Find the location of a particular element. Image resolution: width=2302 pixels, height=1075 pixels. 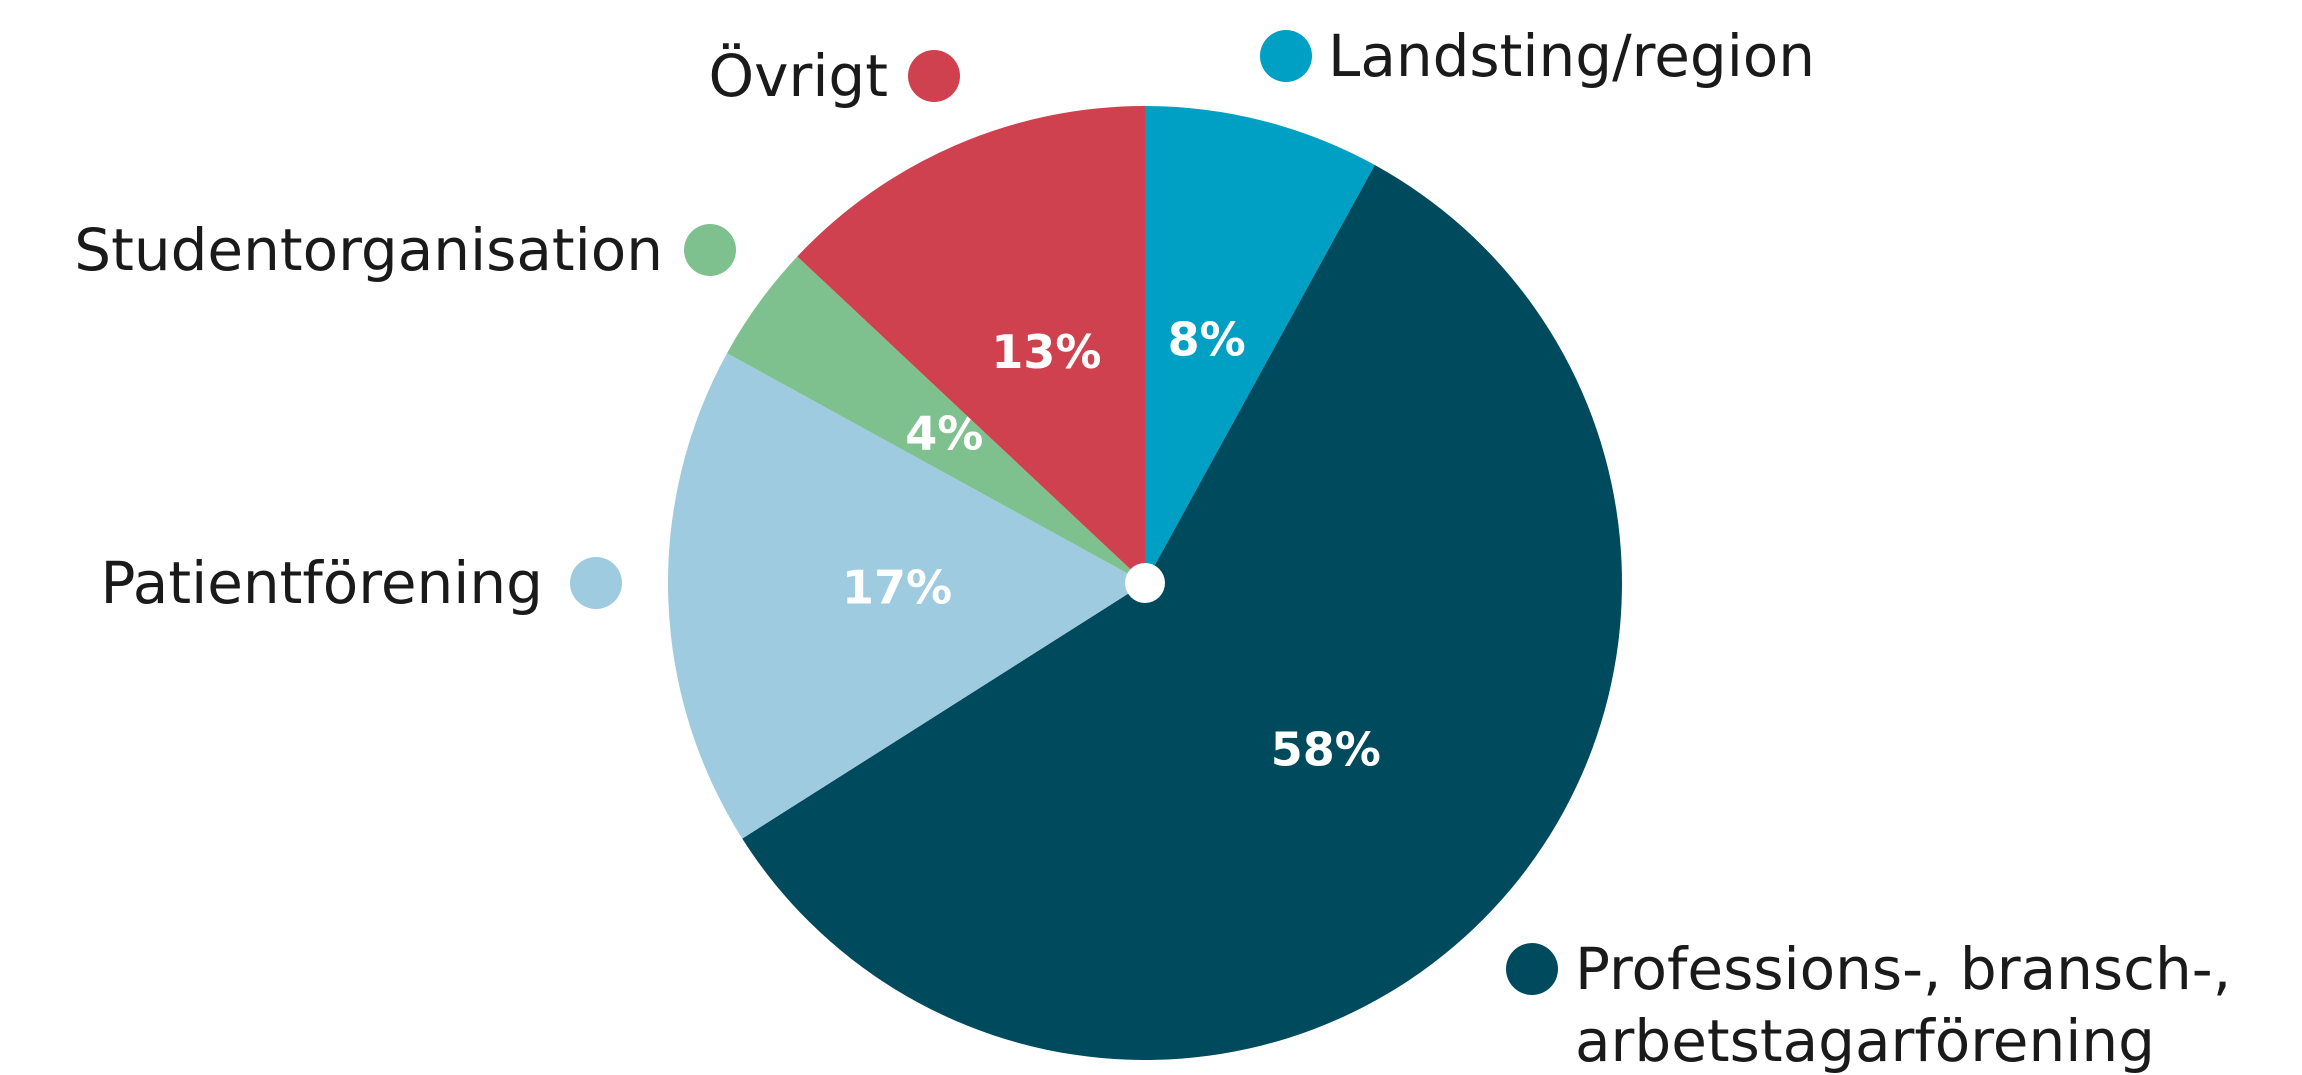

value-label: 17% is located at coordinates (897, 587).